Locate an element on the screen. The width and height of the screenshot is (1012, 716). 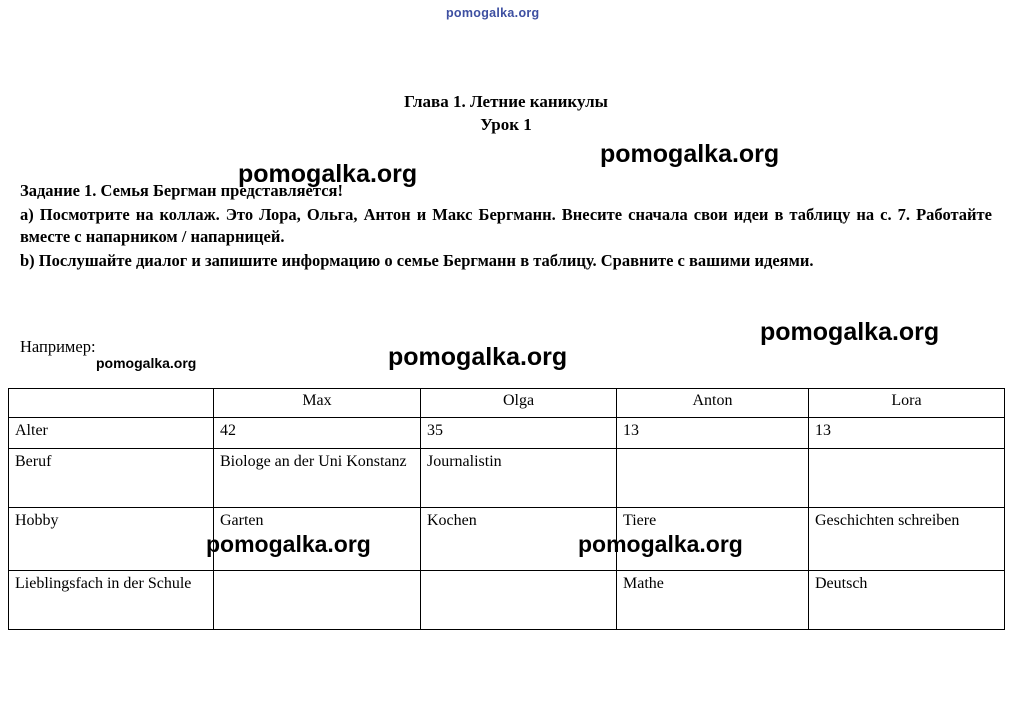
cell-beruf-olga: Journalistin is located at coordinates (518, 478).